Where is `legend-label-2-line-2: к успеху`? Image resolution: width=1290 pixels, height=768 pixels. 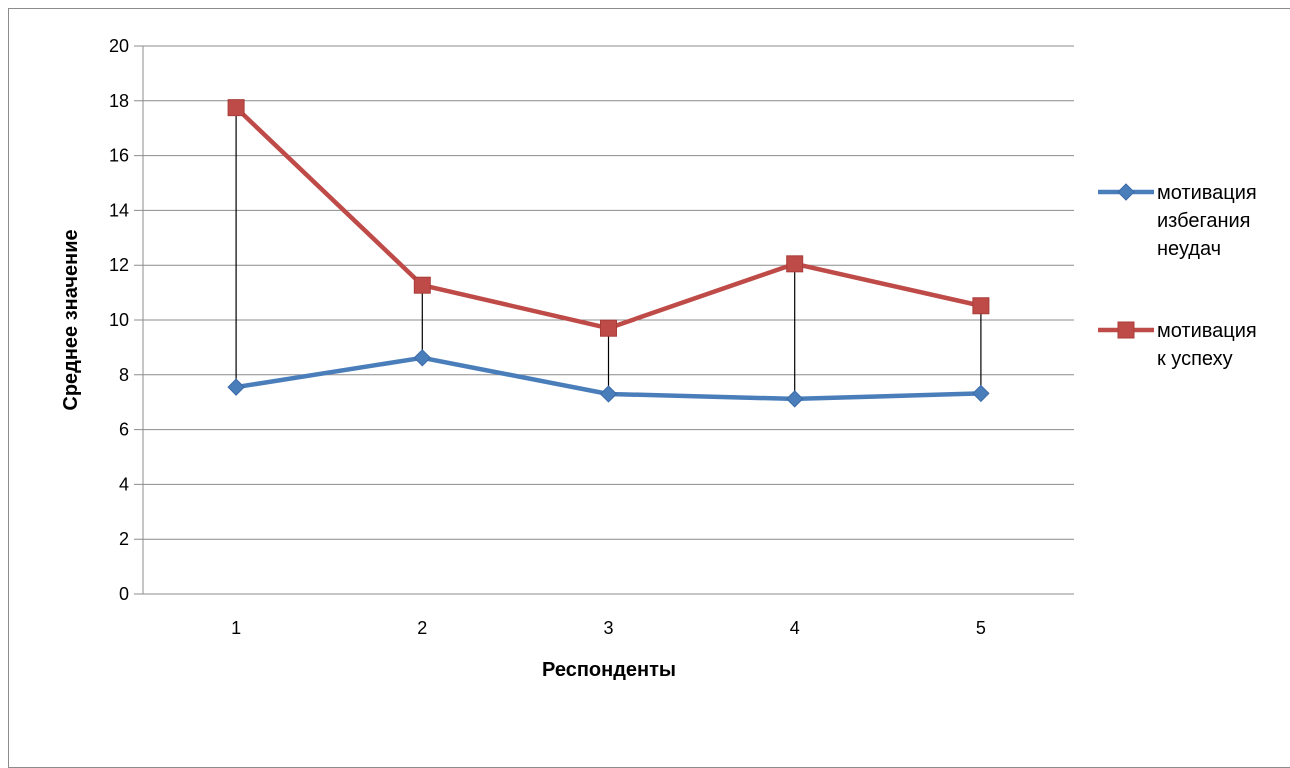
legend-label-2-line-2: к успеху is located at coordinates (1195, 359).